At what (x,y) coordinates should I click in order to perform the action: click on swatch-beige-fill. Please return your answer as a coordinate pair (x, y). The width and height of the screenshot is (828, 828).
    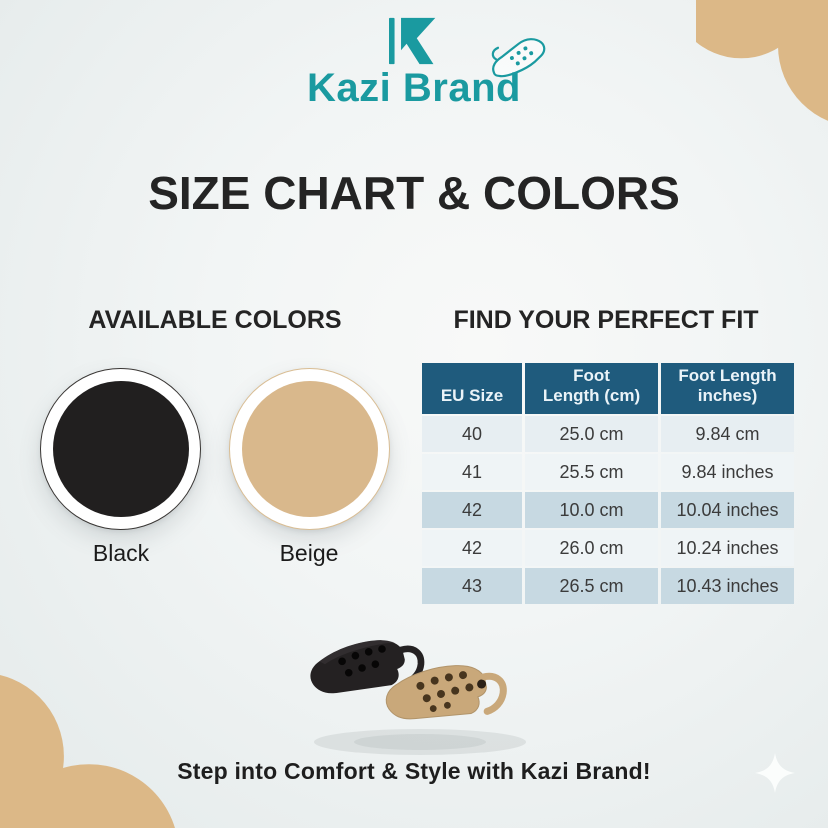
    Looking at the image, I should click on (309, 449).